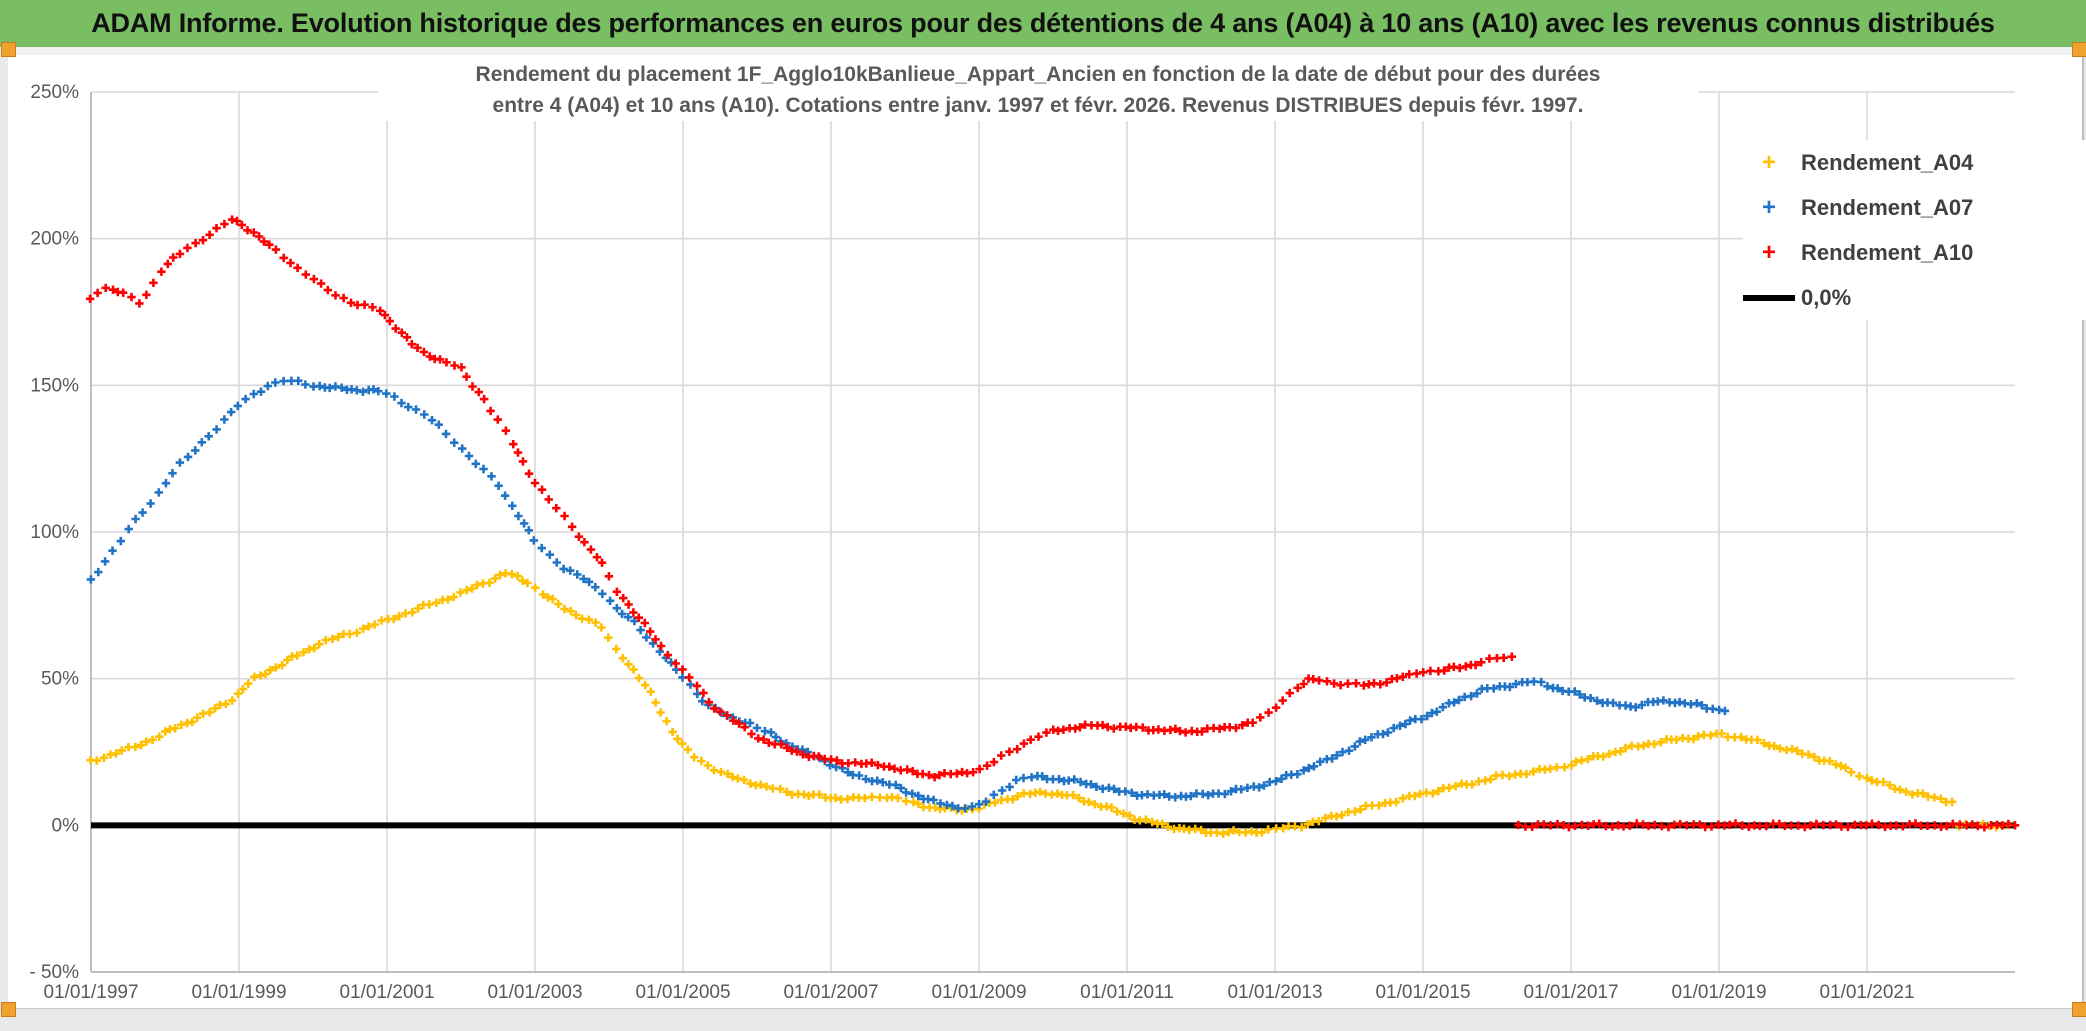  Describe the element at coordinates (54, 239) in the screenshot. I see `svg-text: 200%` at that location.